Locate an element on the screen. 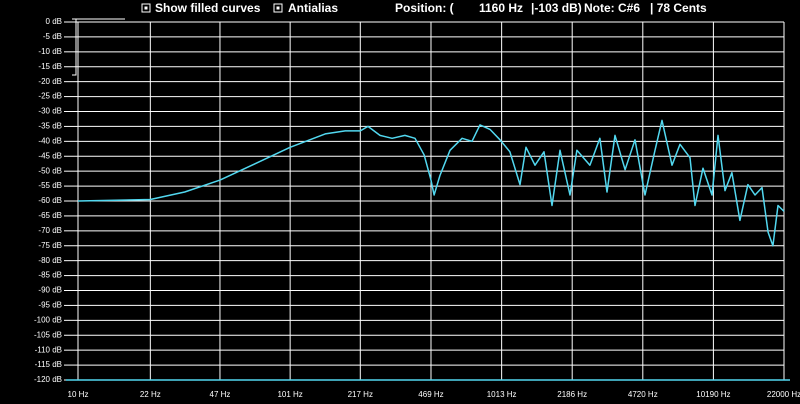  position-hz: 1160 Hz is located at coordinates (501, 8).